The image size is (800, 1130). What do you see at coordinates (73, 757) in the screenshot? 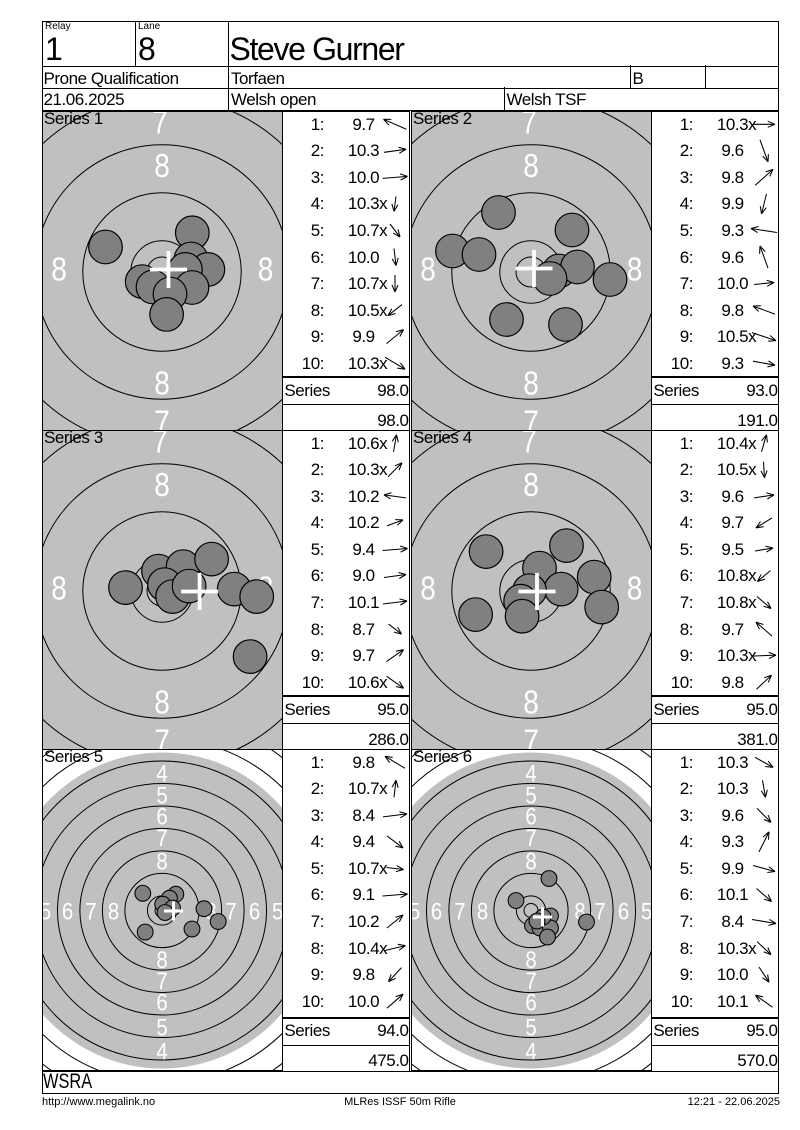
I see `svg-text: Series 5` at bounding box center [73, 757].